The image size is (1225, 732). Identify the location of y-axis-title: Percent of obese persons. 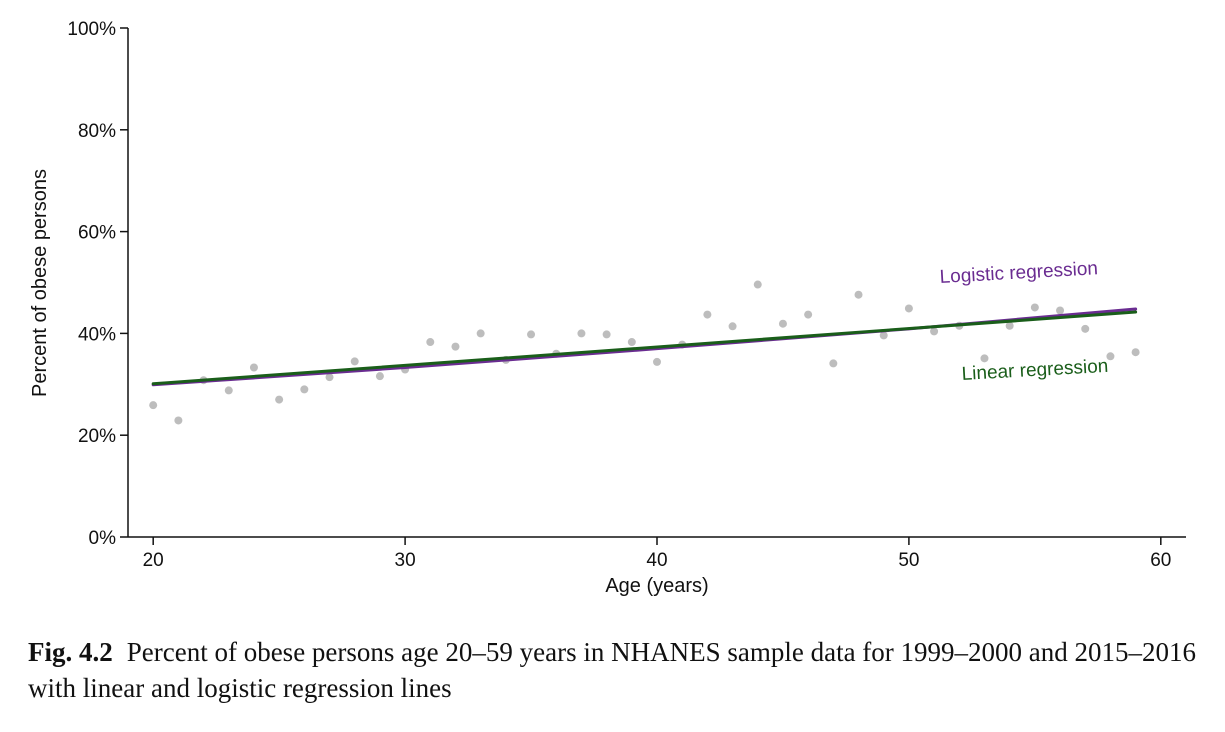
(40, 283).